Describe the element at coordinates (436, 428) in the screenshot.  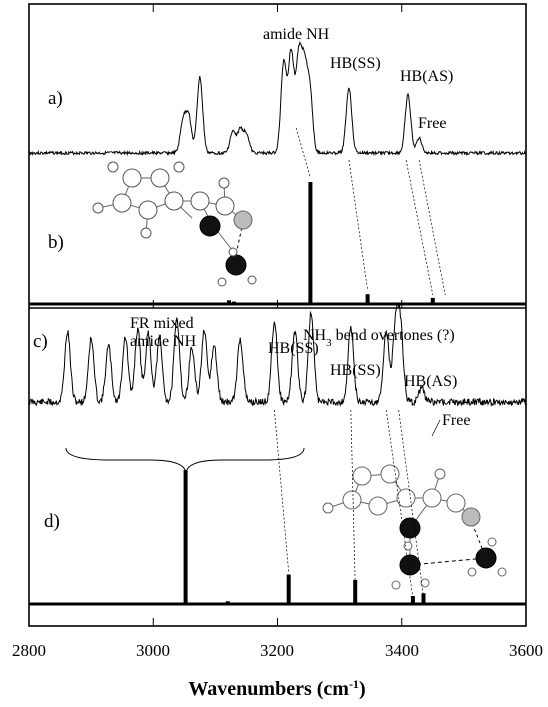
I see `free-leader-c` at that location.